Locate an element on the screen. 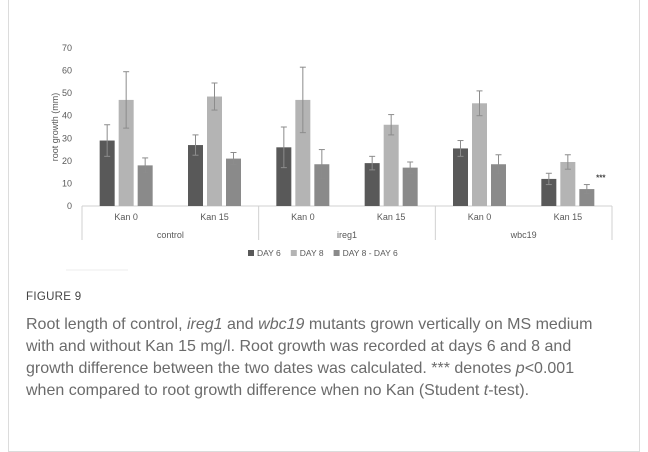  y-tick-label: 20 is located at coordinates (67, 161).